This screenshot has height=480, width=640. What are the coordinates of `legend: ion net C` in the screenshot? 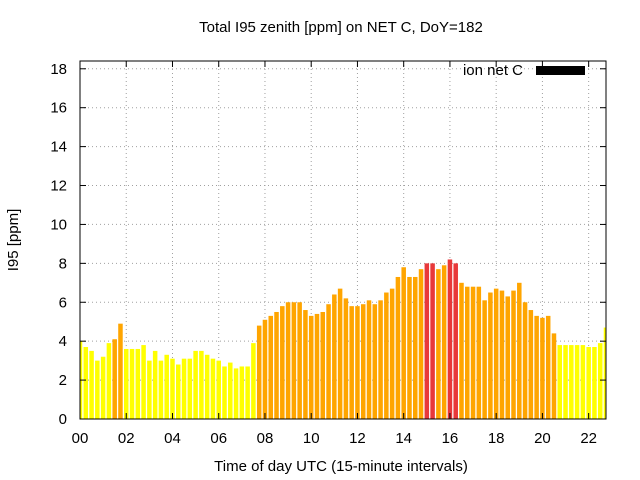 It's located at (524, 70).